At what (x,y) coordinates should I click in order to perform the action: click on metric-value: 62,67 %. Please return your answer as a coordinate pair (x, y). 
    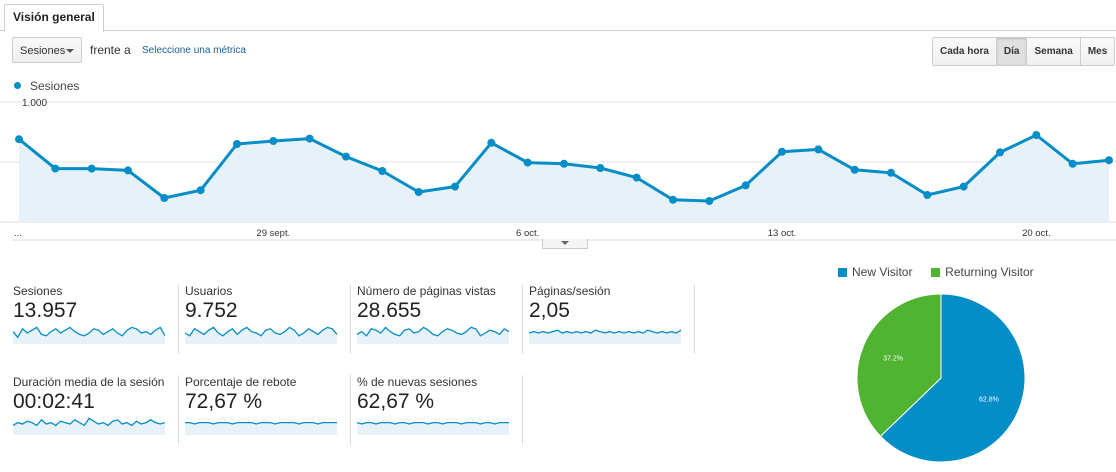
    Looking at the image, I should click on (396, 401).